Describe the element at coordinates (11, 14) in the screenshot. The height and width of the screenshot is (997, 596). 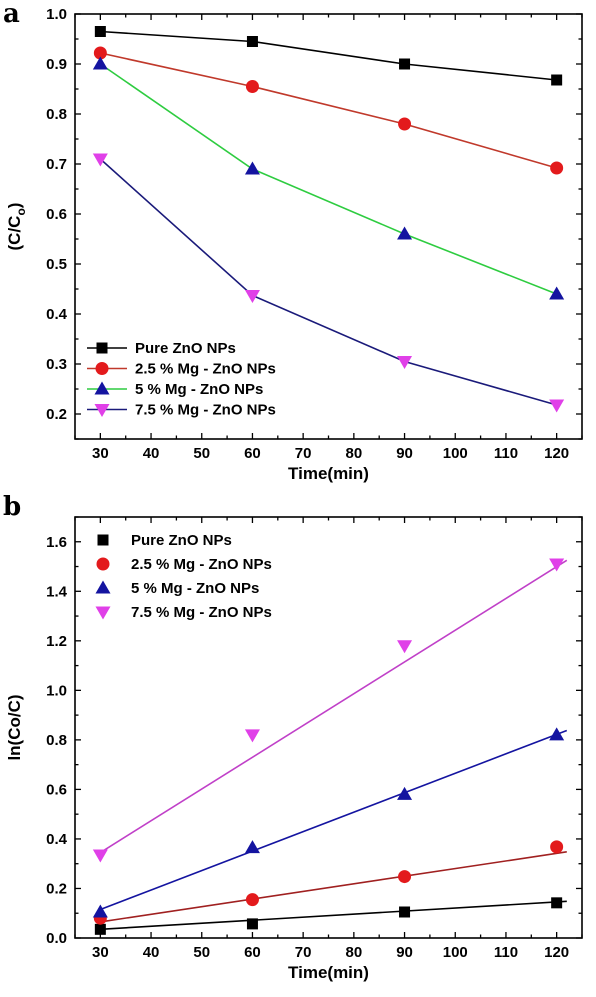
I see `panel-a-label: a` at that location.